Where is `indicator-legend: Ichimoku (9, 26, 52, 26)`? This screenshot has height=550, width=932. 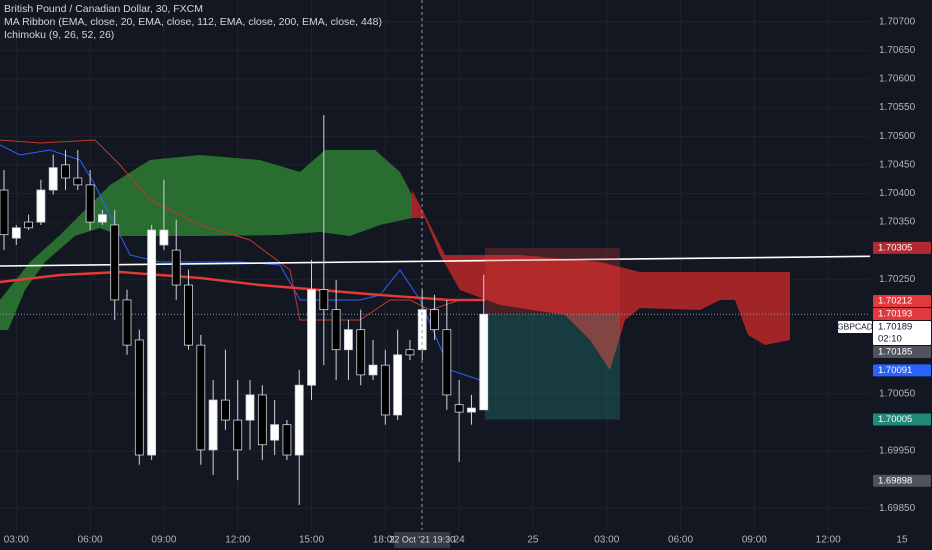 indicator-legend: Ichimoku (9, 26, 52, 26) is located at coordinates (59, 35).